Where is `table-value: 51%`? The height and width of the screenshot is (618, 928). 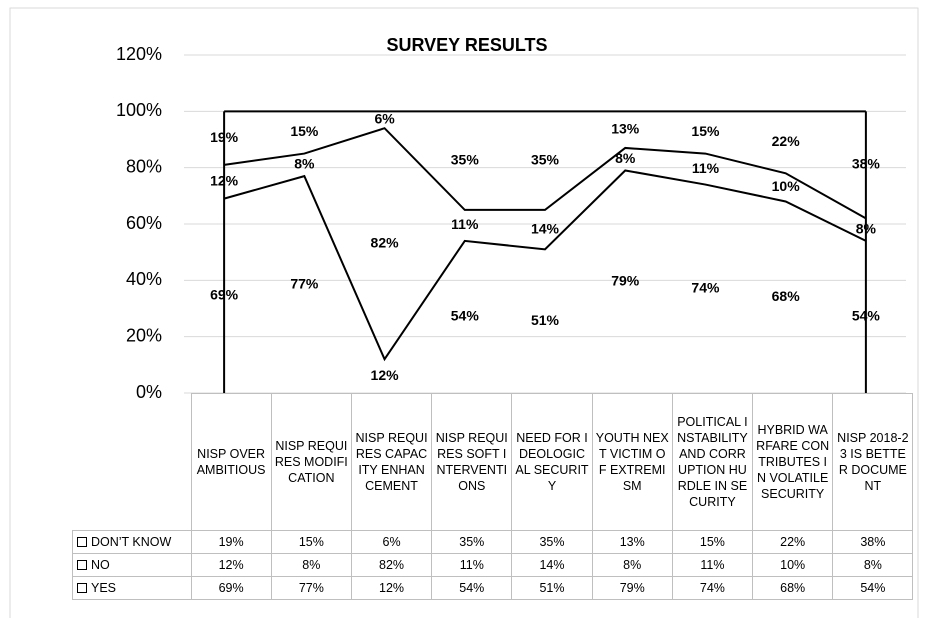 table-value: 51% is located at coordinates (552, 588).